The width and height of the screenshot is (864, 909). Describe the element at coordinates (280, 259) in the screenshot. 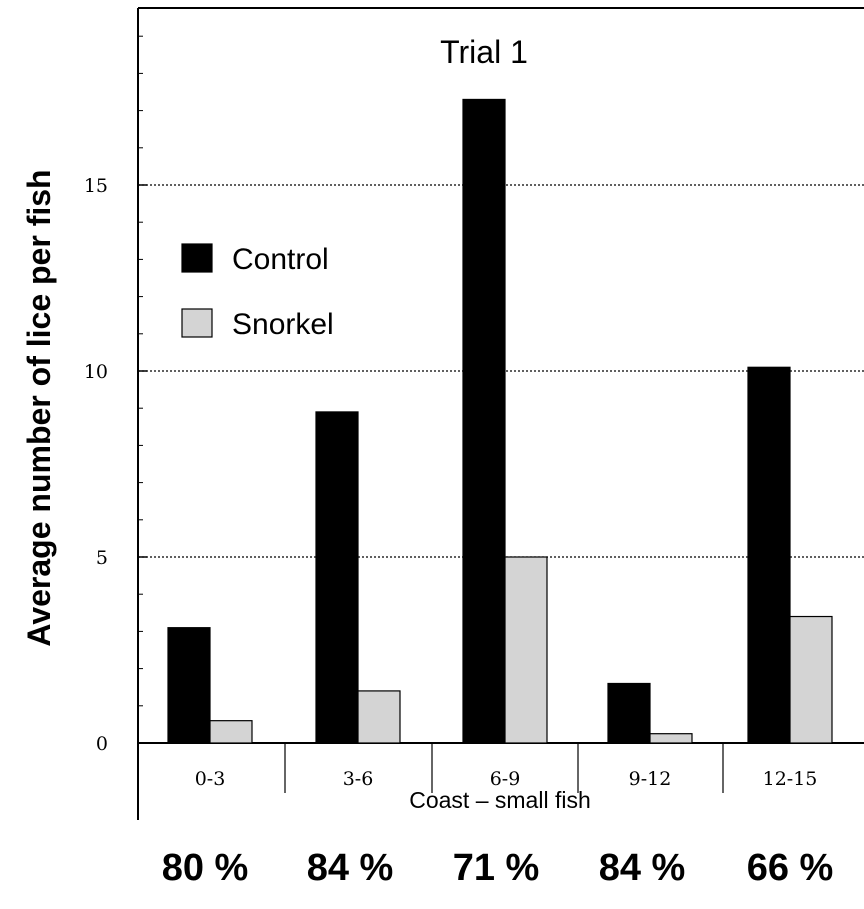

I see `legend-label-control: Control` at that location.